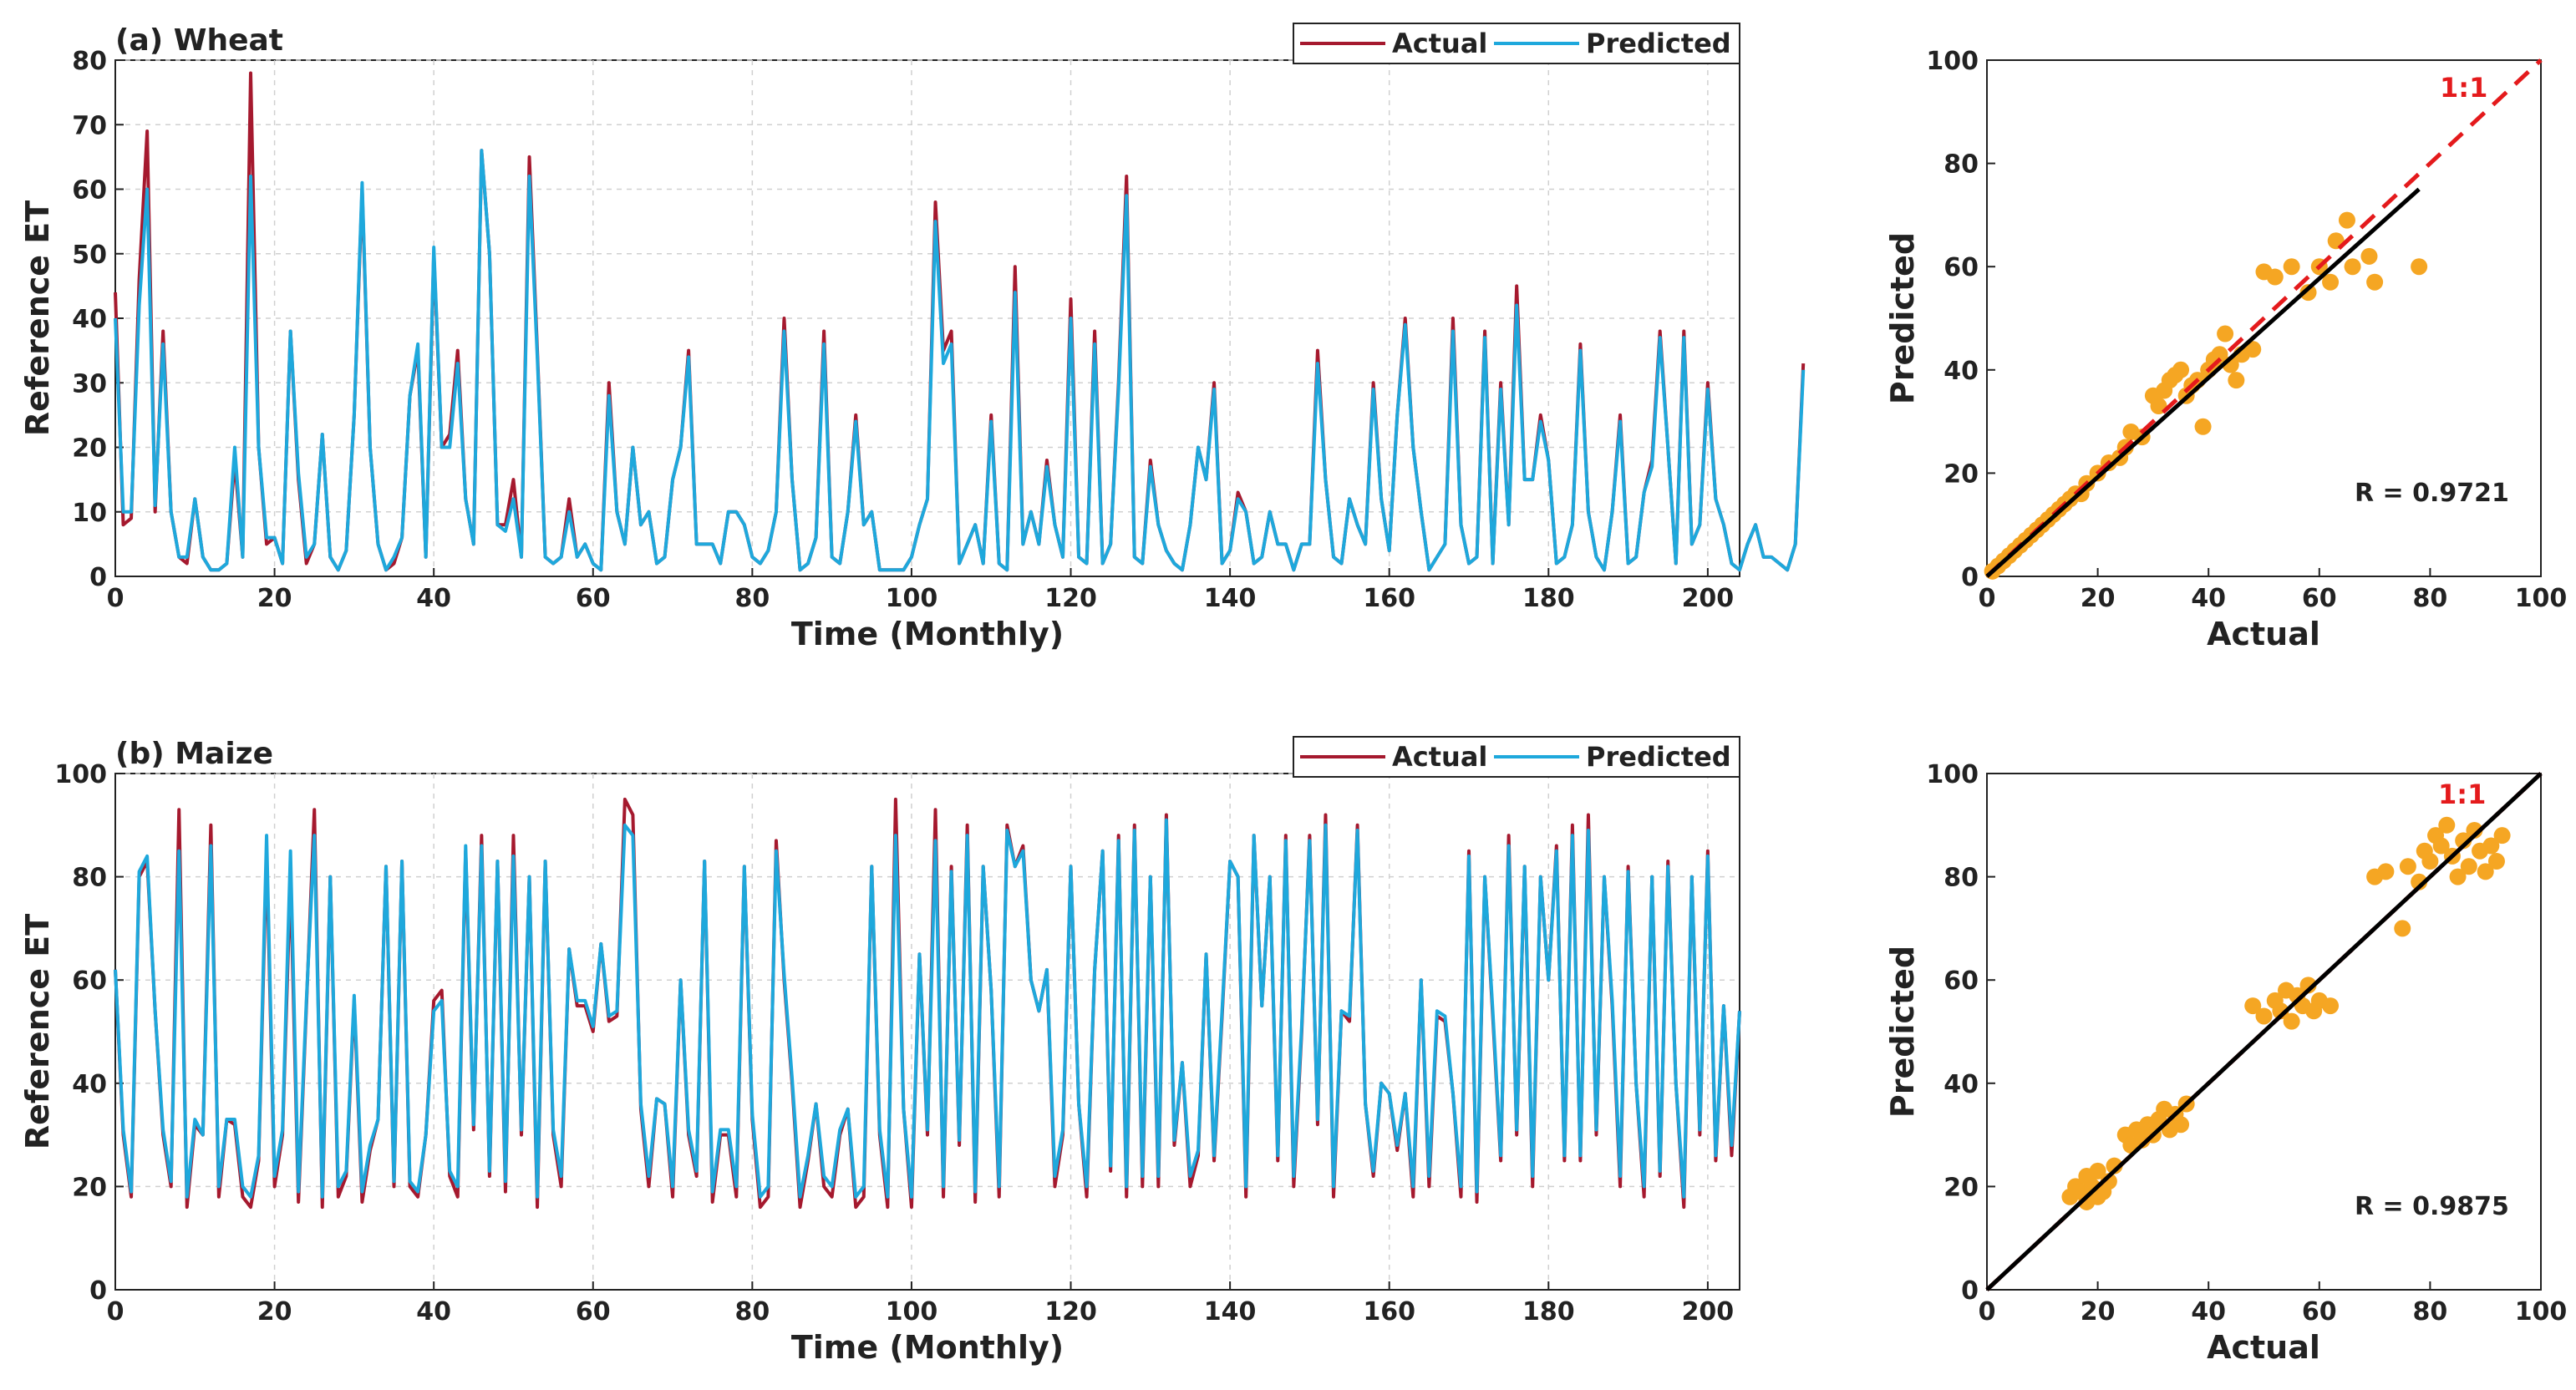 This screenshot has height=1390, width=2576. What do you see at coordinates (37, 318) in the screenshot?
I see `wheat-y-axis-label: Reference ET` at bounding box center [37, 318].